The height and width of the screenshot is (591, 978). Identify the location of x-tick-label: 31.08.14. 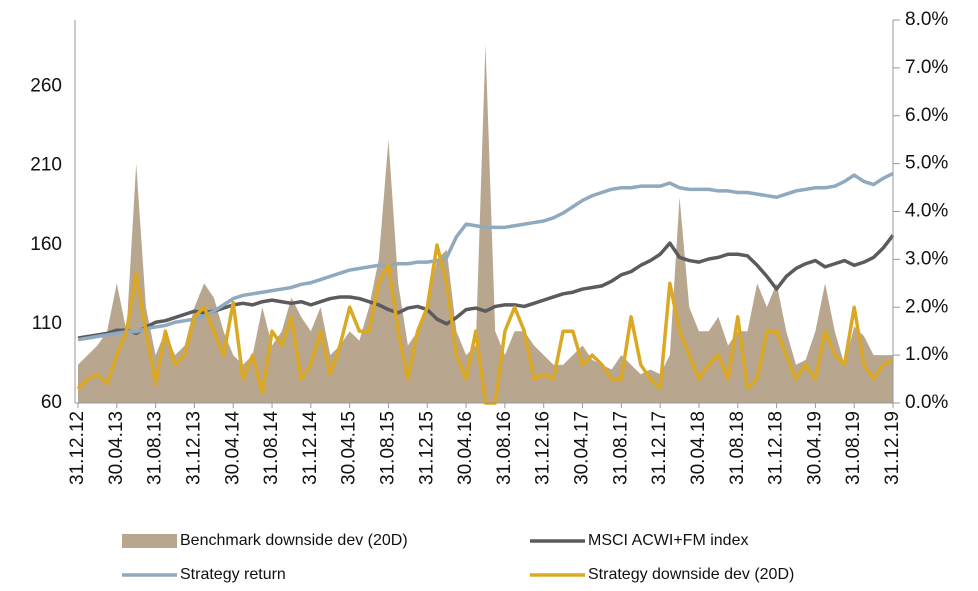
(271, 448).